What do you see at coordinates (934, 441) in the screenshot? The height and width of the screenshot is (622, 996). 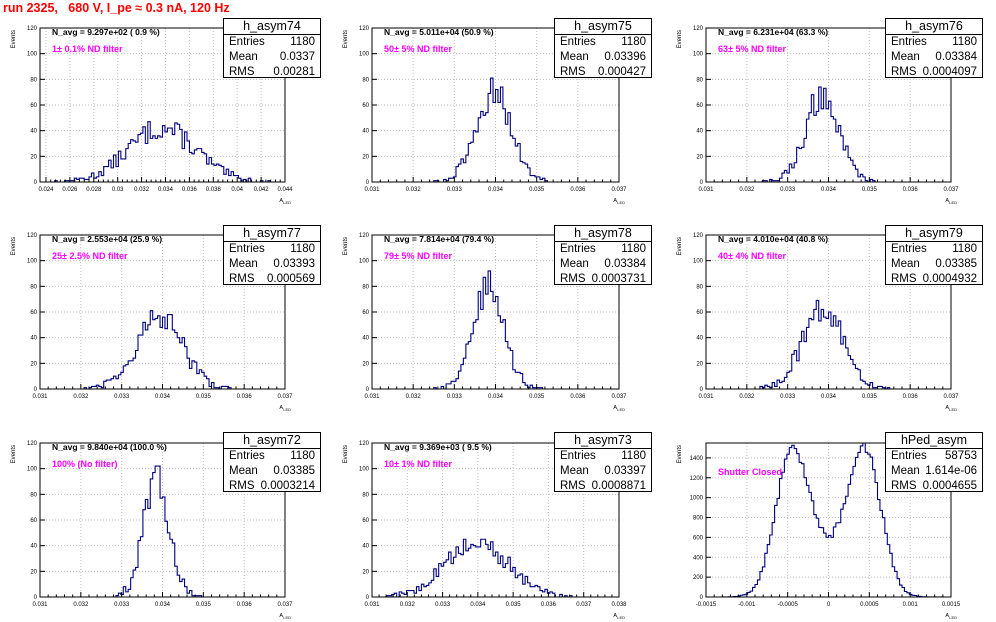 I see `stats-box-title: hPed_asym` at bounding box center [934, 441].